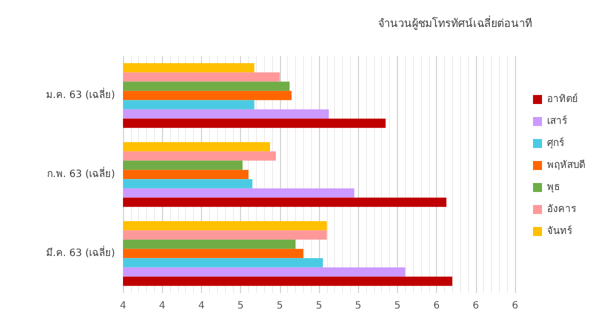  I want to click on legend-label: เสาร์, so click(557, 121).